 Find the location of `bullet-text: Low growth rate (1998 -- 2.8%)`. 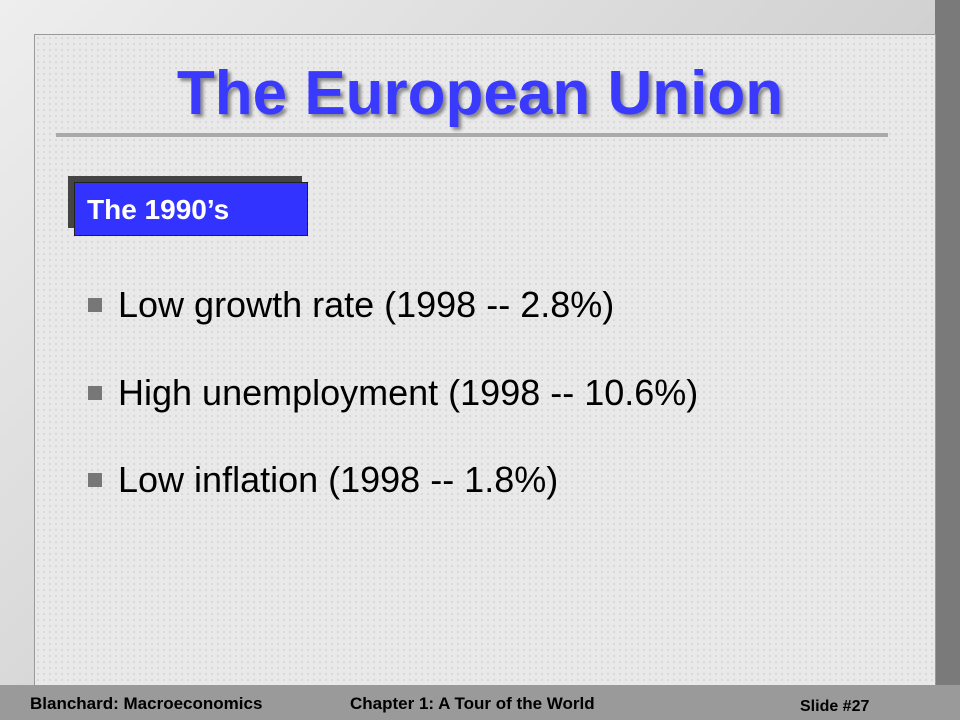

bullet-text: Low growth rate (1998 -- 2.8%) is located at coordinates (366, 304).